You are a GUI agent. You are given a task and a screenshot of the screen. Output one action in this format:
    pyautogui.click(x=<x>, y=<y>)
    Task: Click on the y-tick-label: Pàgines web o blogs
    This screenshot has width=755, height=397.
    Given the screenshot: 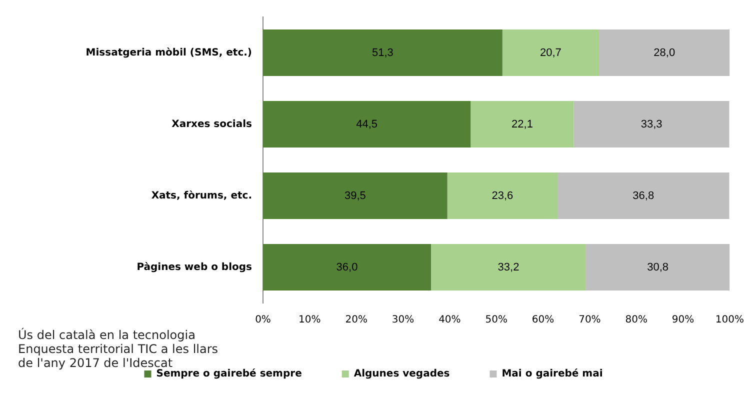 What is the action you would take?
    pyautogui.click(x=194, y=267)
    